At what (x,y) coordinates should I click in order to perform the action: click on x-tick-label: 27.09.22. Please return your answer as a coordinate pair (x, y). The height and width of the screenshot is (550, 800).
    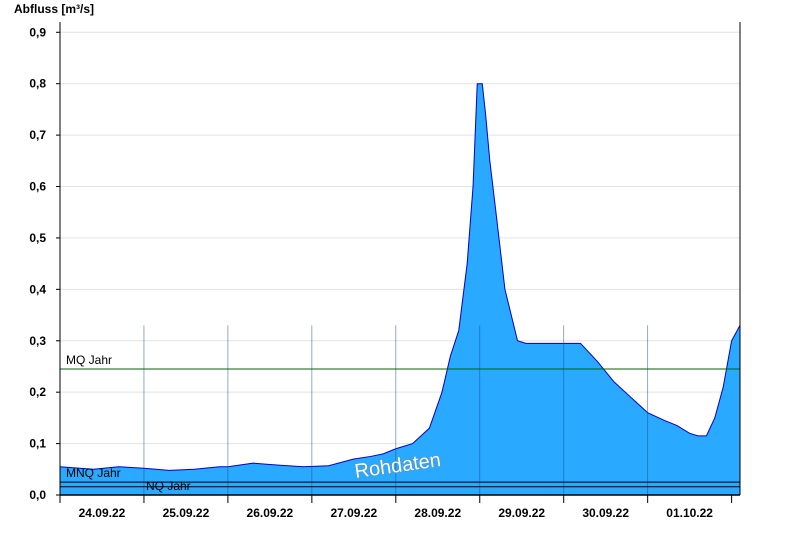
    Looking at the image, I should click on (353, 513).